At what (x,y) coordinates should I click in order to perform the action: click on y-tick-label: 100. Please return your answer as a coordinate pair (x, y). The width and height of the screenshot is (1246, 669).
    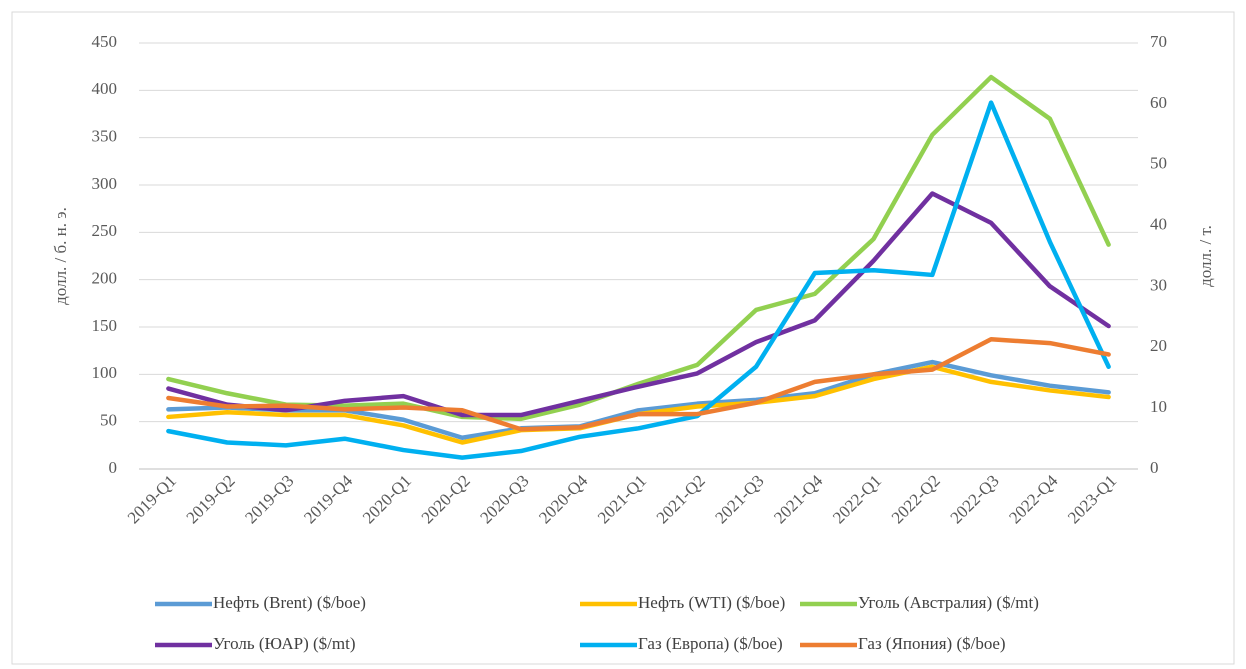
    Looking at the image, I should click on (105, 372).